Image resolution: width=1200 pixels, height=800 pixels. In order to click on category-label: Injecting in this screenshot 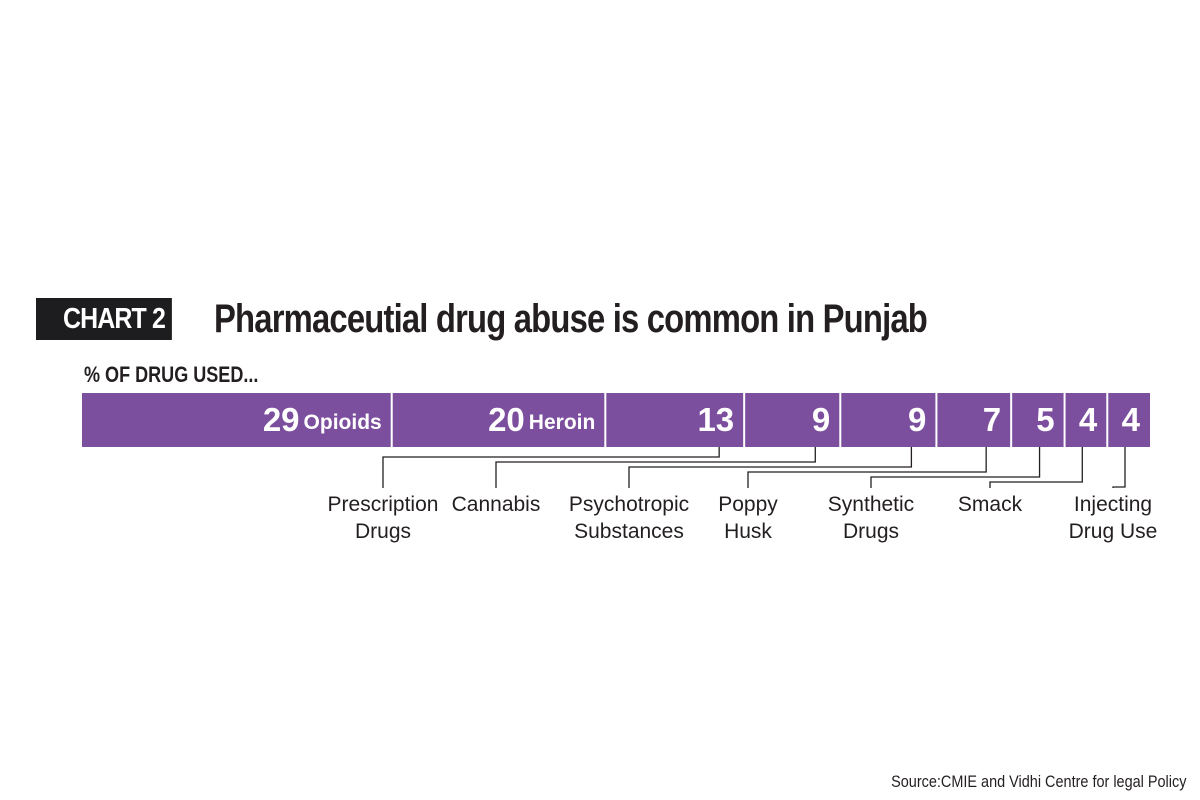, I will do `click(1113, 504)`.